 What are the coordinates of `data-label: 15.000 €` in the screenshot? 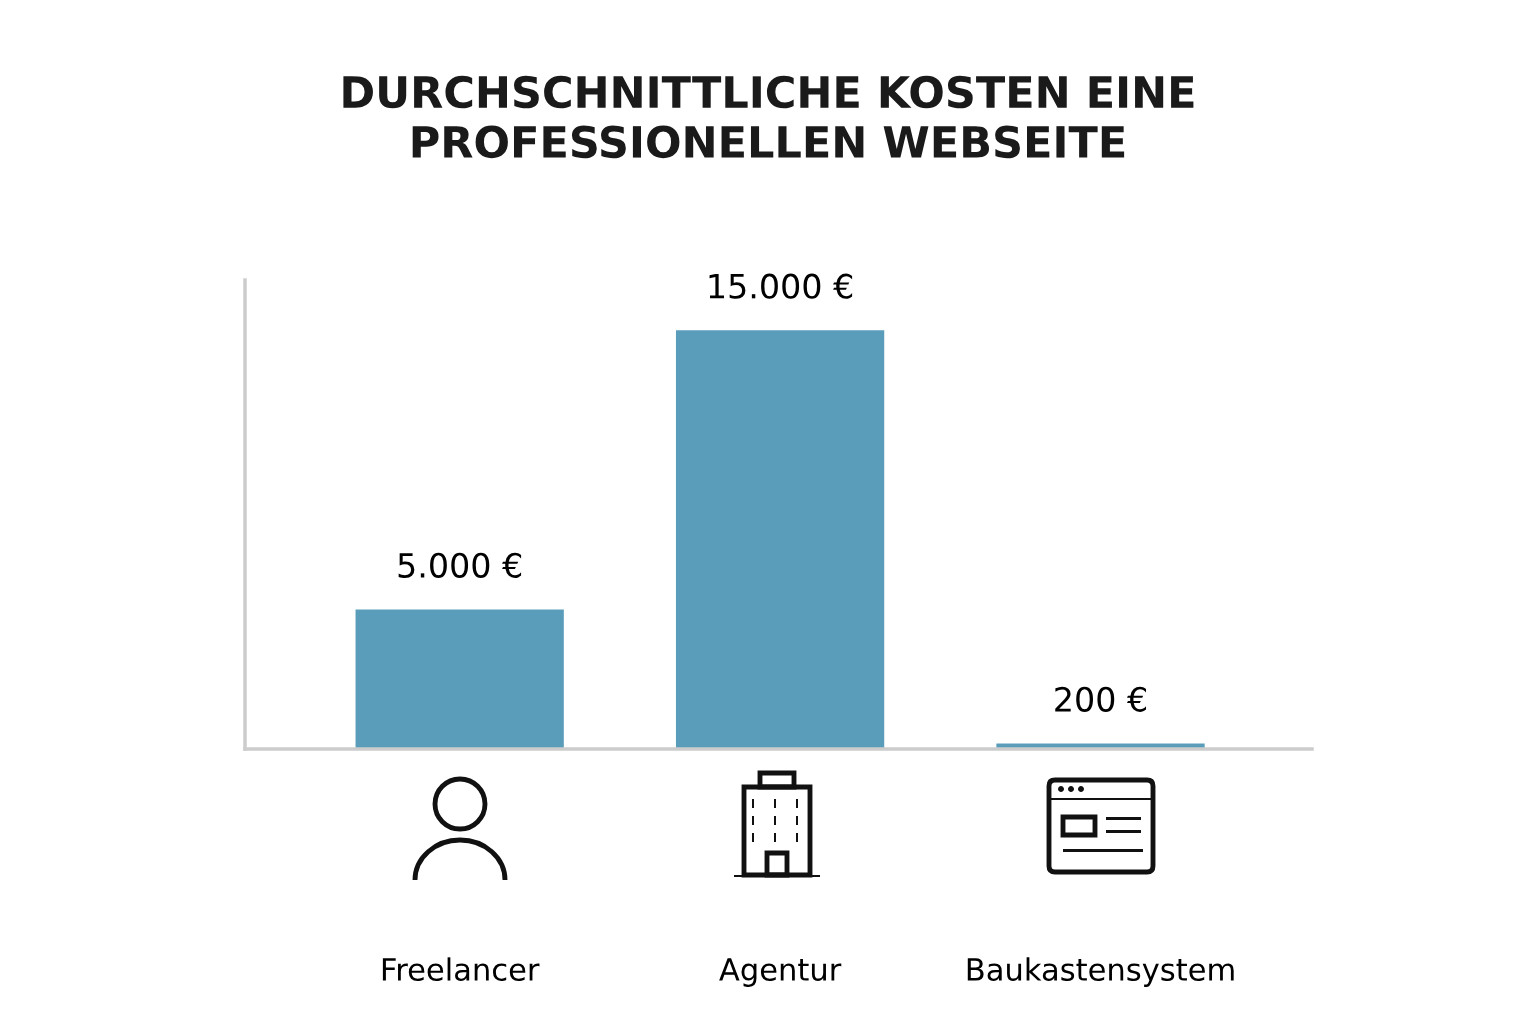 It's located at (781, 286).